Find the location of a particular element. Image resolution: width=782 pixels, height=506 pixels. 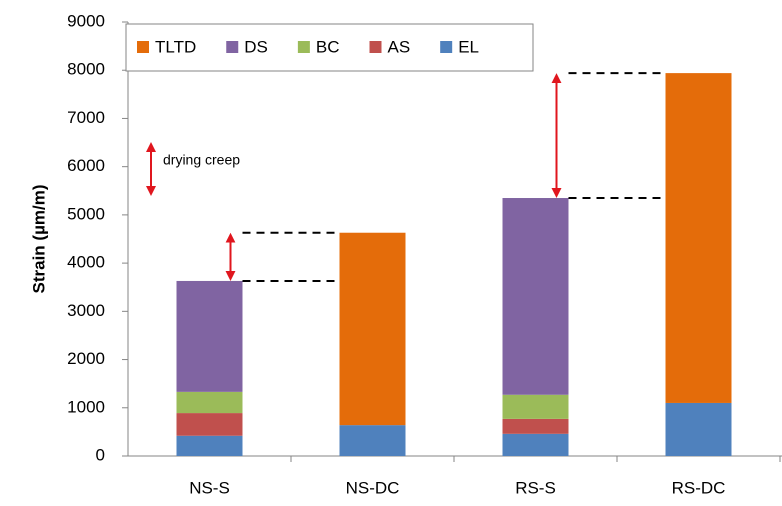

x-tick-label: RS-DC is located at coordinates (699, 487).